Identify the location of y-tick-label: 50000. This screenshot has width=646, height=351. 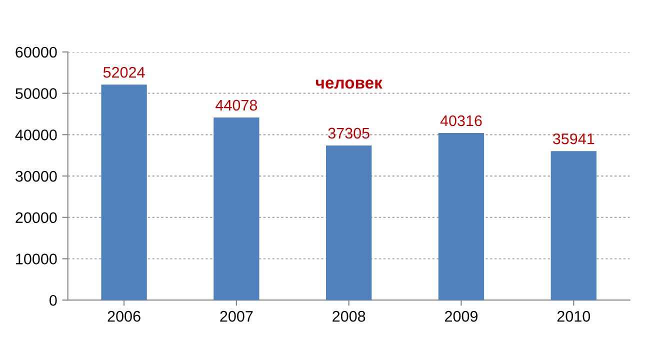
(36, 93).